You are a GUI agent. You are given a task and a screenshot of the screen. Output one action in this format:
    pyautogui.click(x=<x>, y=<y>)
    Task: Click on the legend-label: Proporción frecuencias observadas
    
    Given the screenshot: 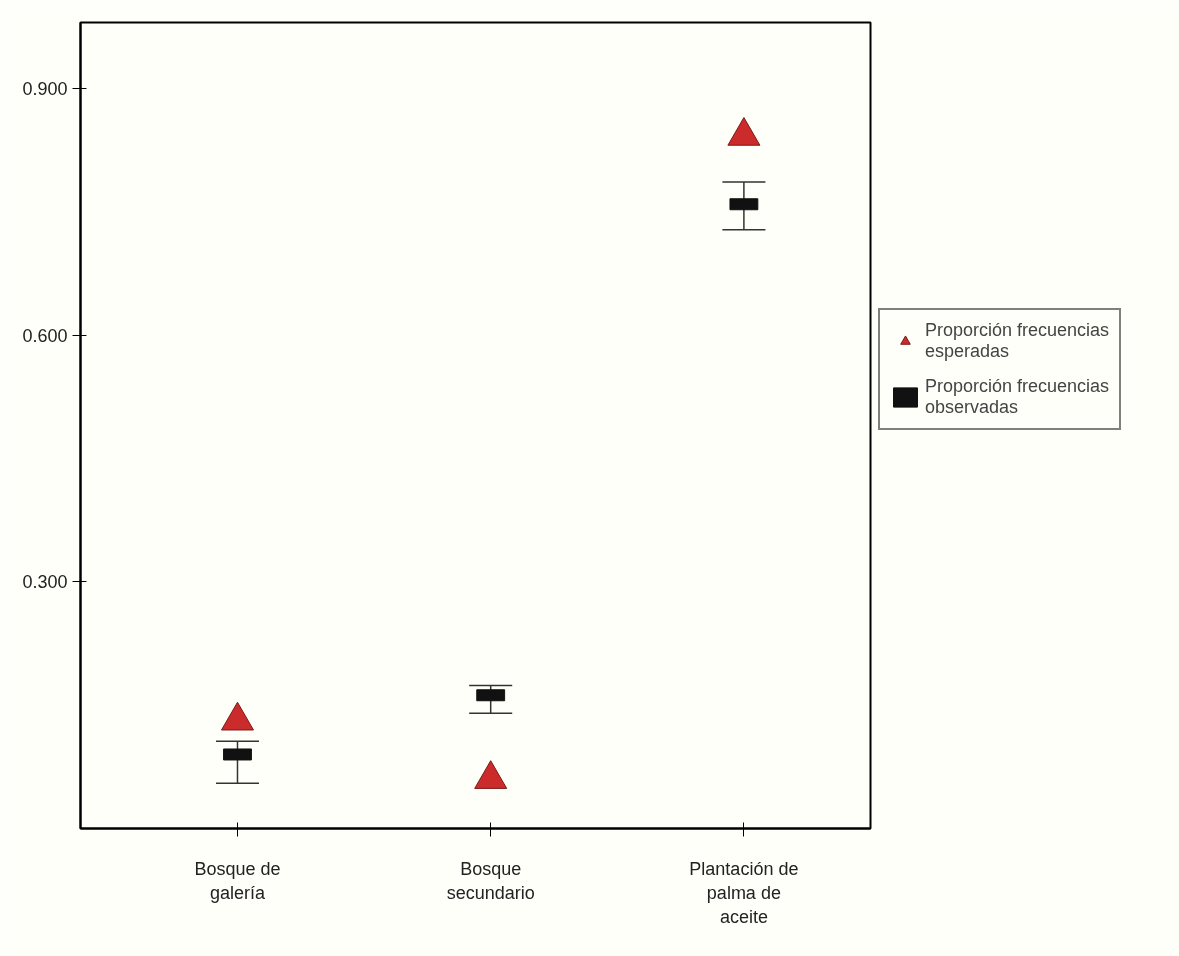 What is the action you would take?
    pyautogui.click(x=1017, y=397)
    